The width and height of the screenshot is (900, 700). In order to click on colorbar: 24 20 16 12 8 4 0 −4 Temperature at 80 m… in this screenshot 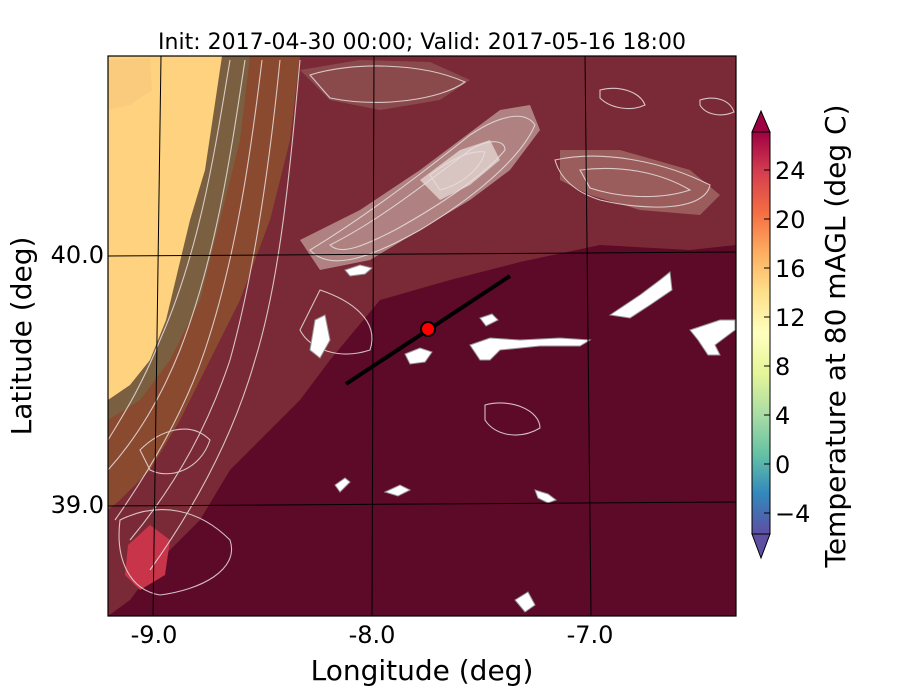, I will do `click(801, 336)`.